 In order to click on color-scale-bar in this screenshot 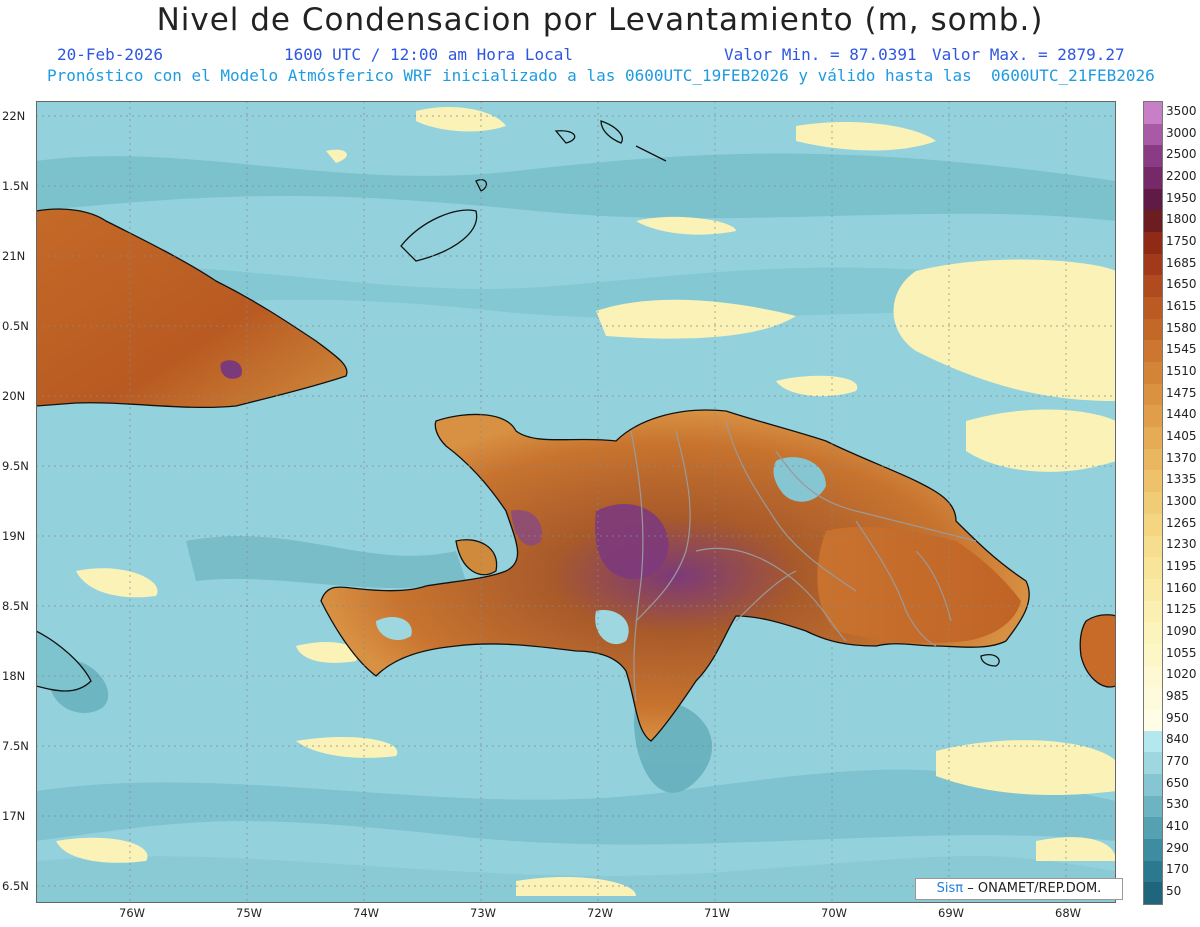, I will do `click(1153, 503)`.